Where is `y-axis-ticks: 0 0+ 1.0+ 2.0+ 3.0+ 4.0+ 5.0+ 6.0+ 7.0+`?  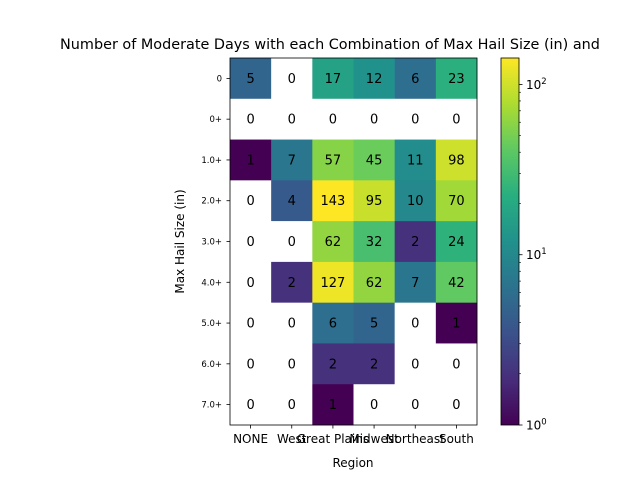 y-axis-ticks: 0 0+ 1.0+ 2.0+ 3.0+ 4.0+ 5.0+ 6.0+ 7.0+ is located at coordinates (215, 242).